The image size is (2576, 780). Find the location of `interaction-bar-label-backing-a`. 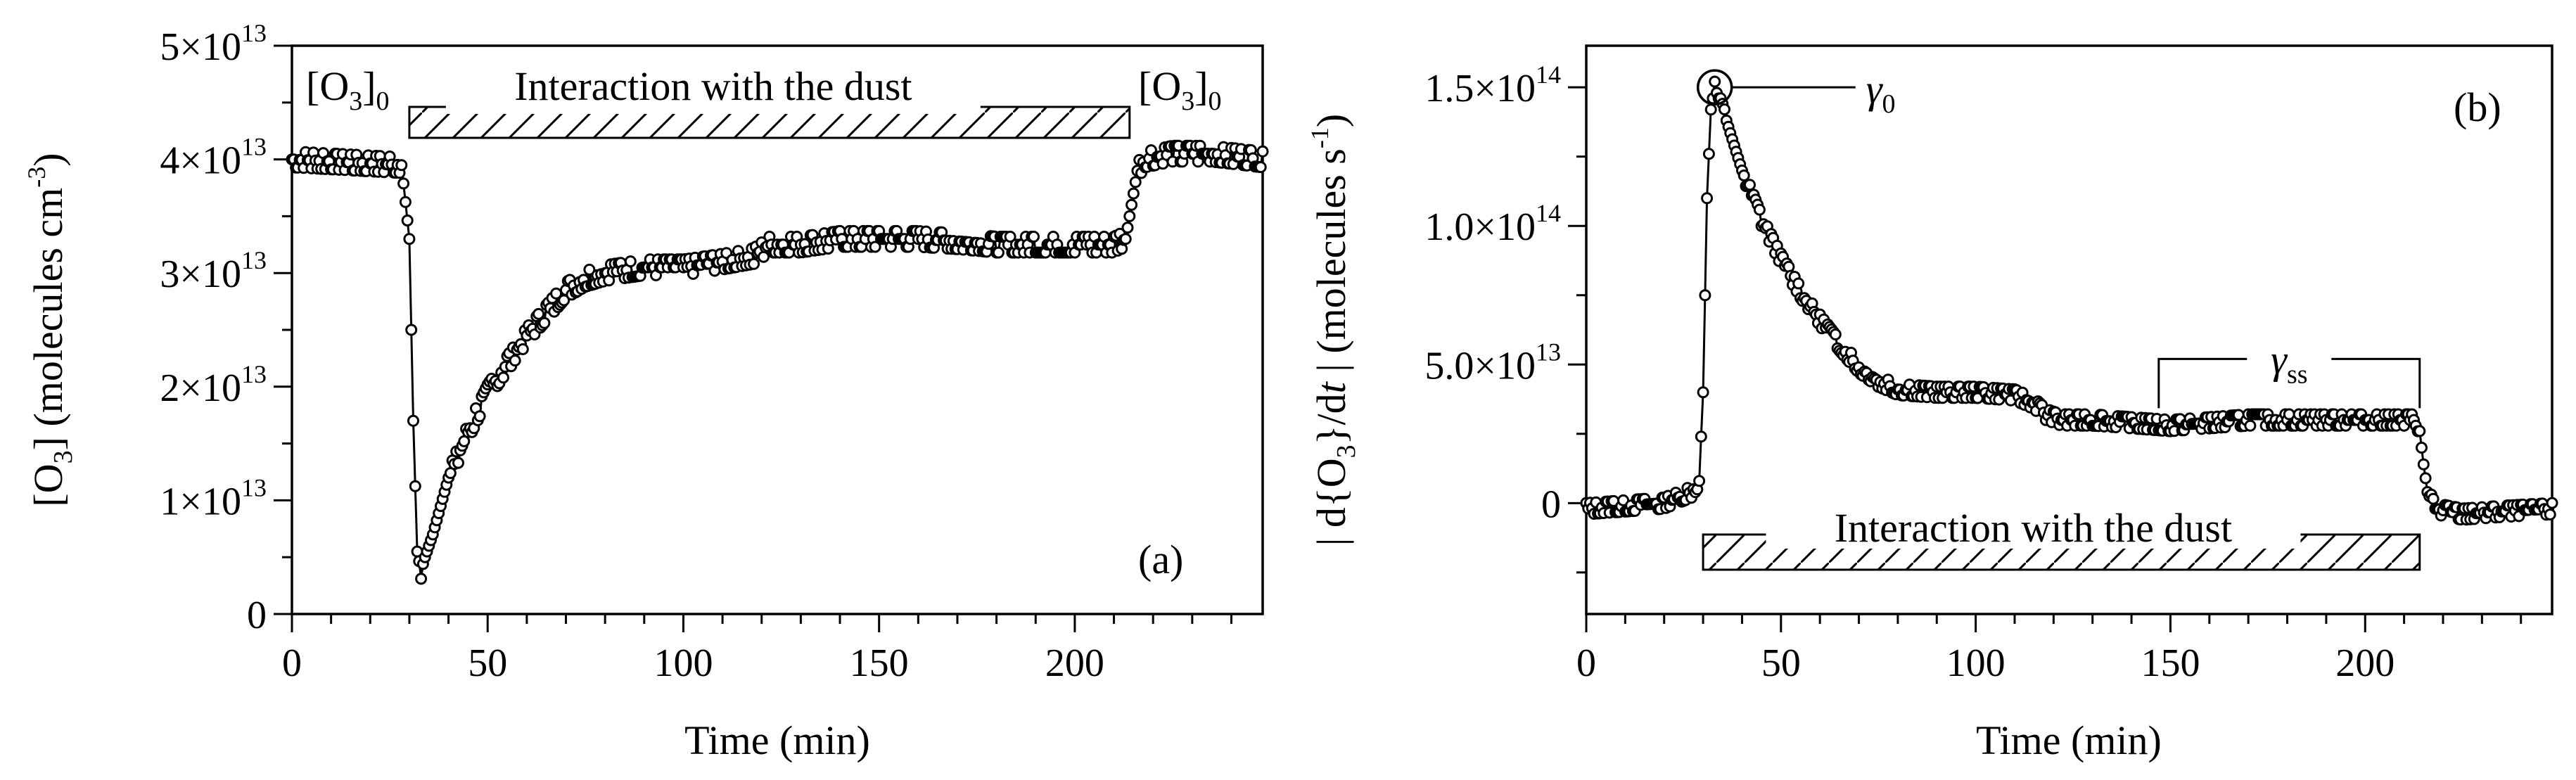

interaction-bar-label-backing-a is located at coordinates (713, 89).